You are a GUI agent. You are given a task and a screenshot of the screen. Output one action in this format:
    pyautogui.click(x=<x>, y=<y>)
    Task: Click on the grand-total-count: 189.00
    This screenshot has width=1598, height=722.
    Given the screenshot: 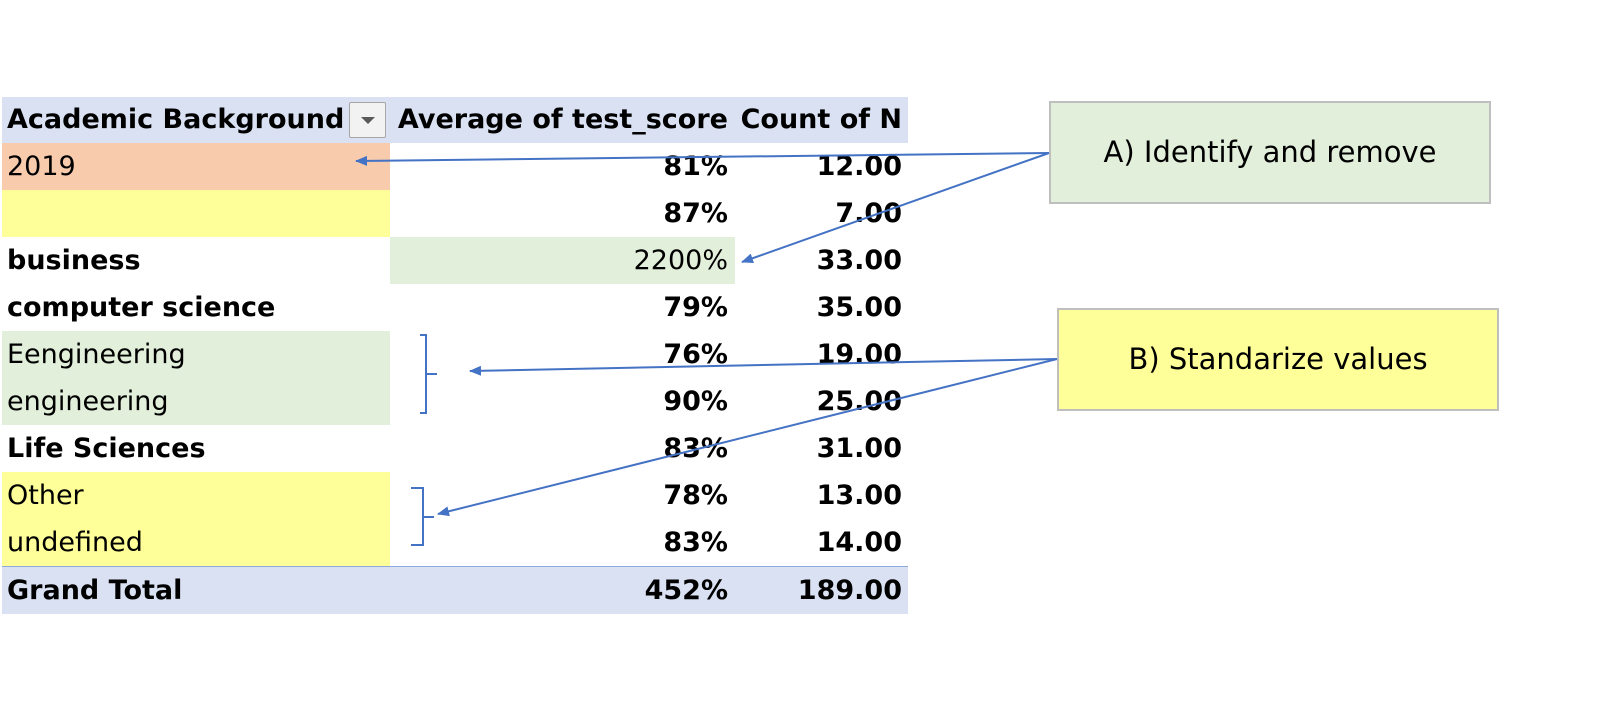 What is the action you would take?
    pyautogui.click(x=849, y=590)
    